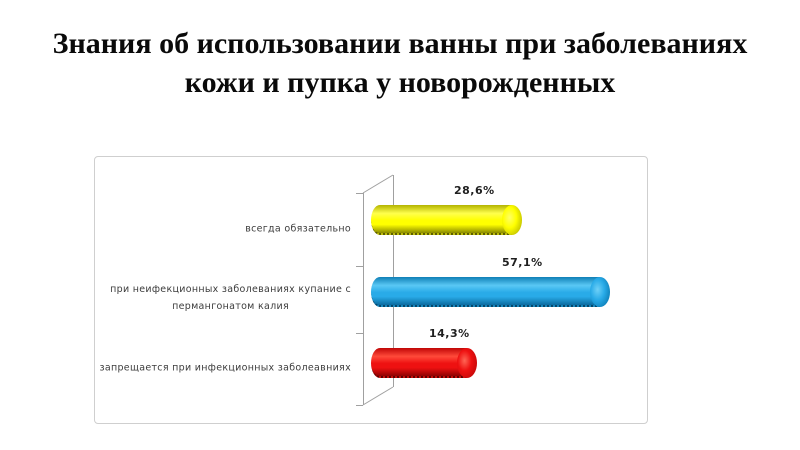  Describe the element at coordinates (522, 262) in the screenshot. I see `data-label: 57,1%` at that location.